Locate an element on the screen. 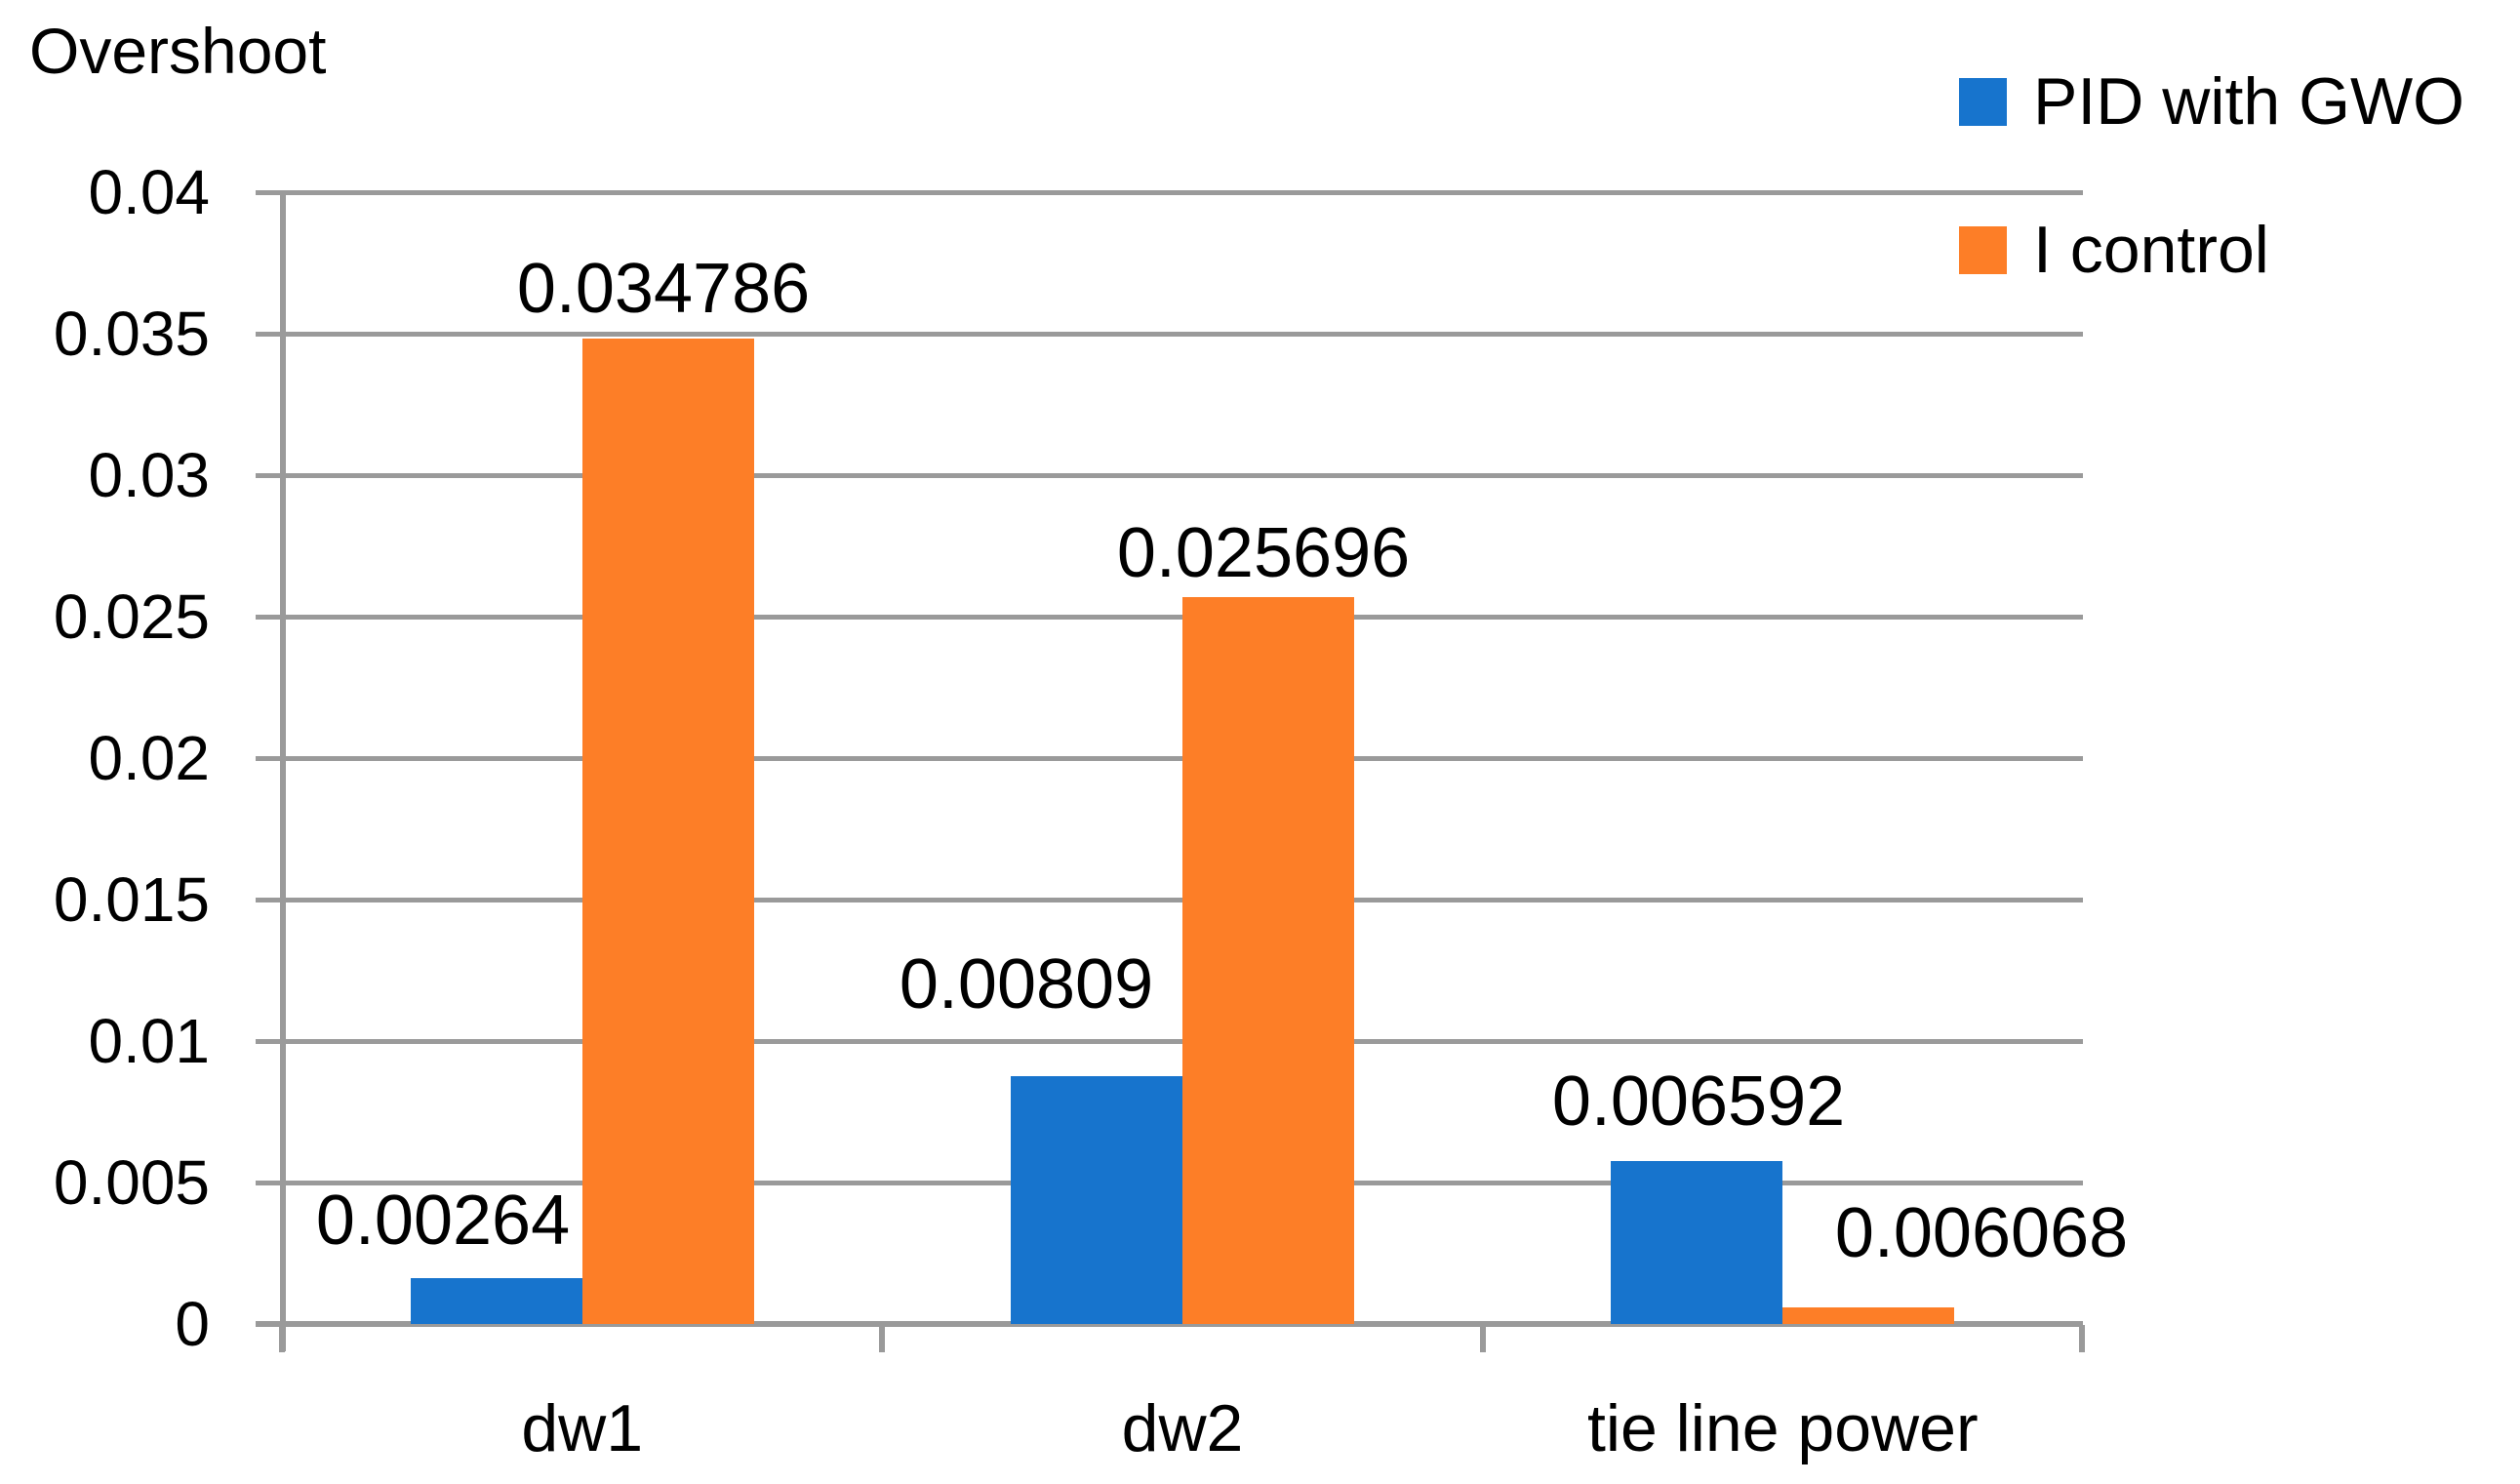 This screenshot has width=2520, height=1484. x-axis-line is located at coordinates (1169, 1324).